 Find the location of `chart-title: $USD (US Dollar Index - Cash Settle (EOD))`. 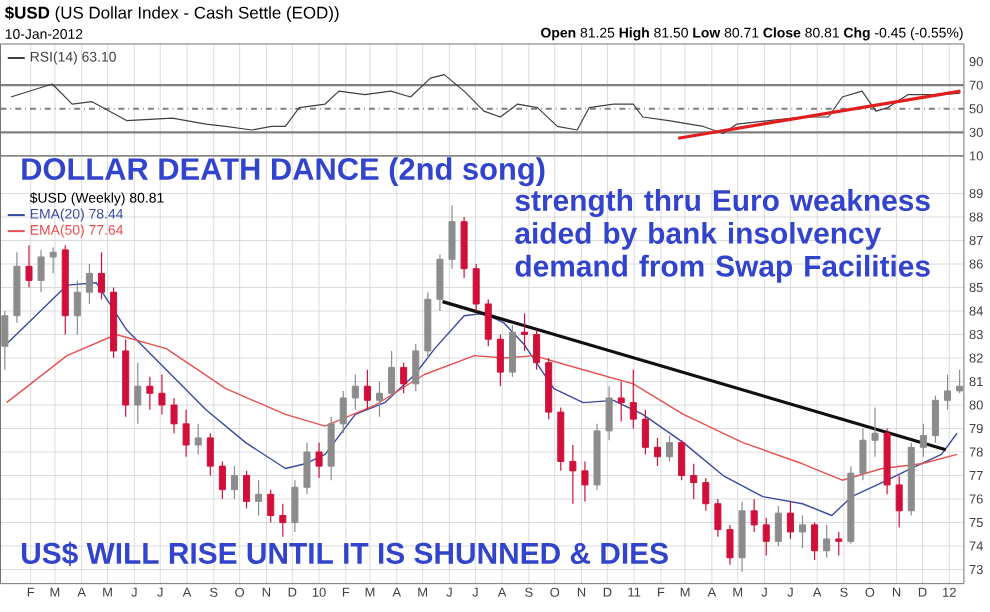

chart-title: $USD (US Dollar Index - Cash Settle (EOD)) is located at coordinates (171, 14).